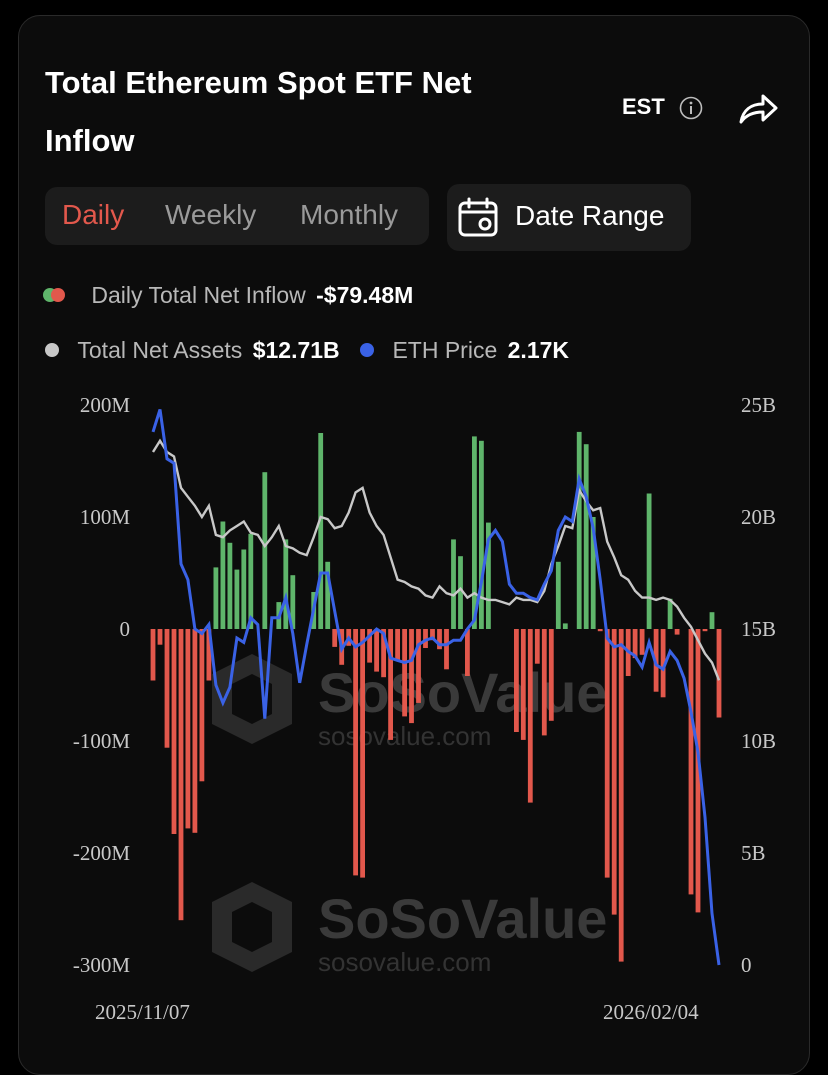 The width and height of the screenshot is (828, 1075). I want to click on tab-monthly: Monthly, so click(349, 214).